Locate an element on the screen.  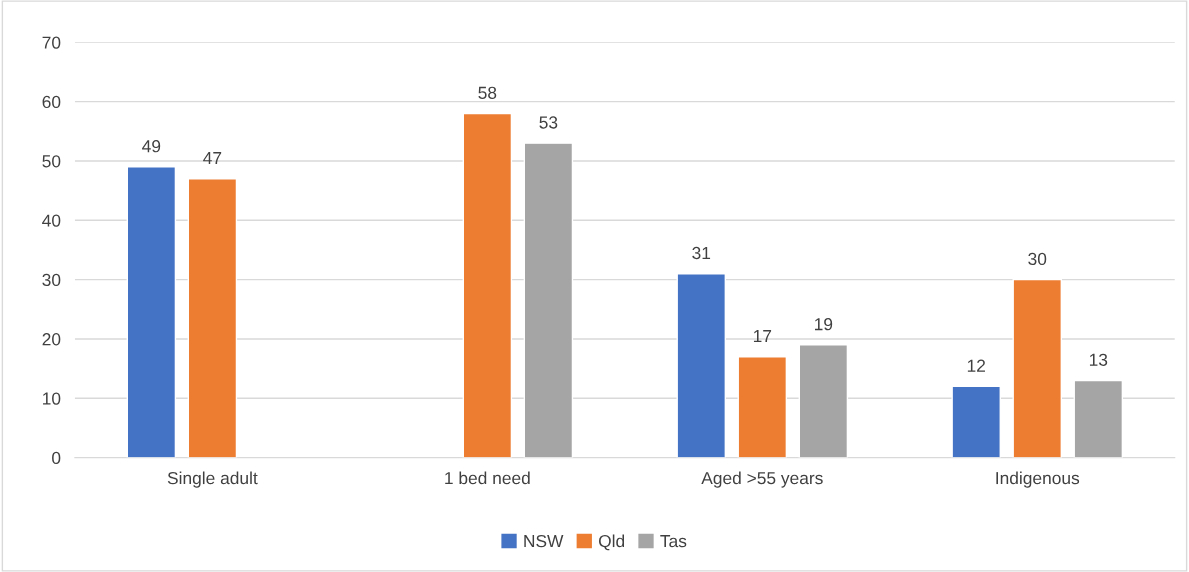
legend-label: Tas is located at coordinates (673, 541).